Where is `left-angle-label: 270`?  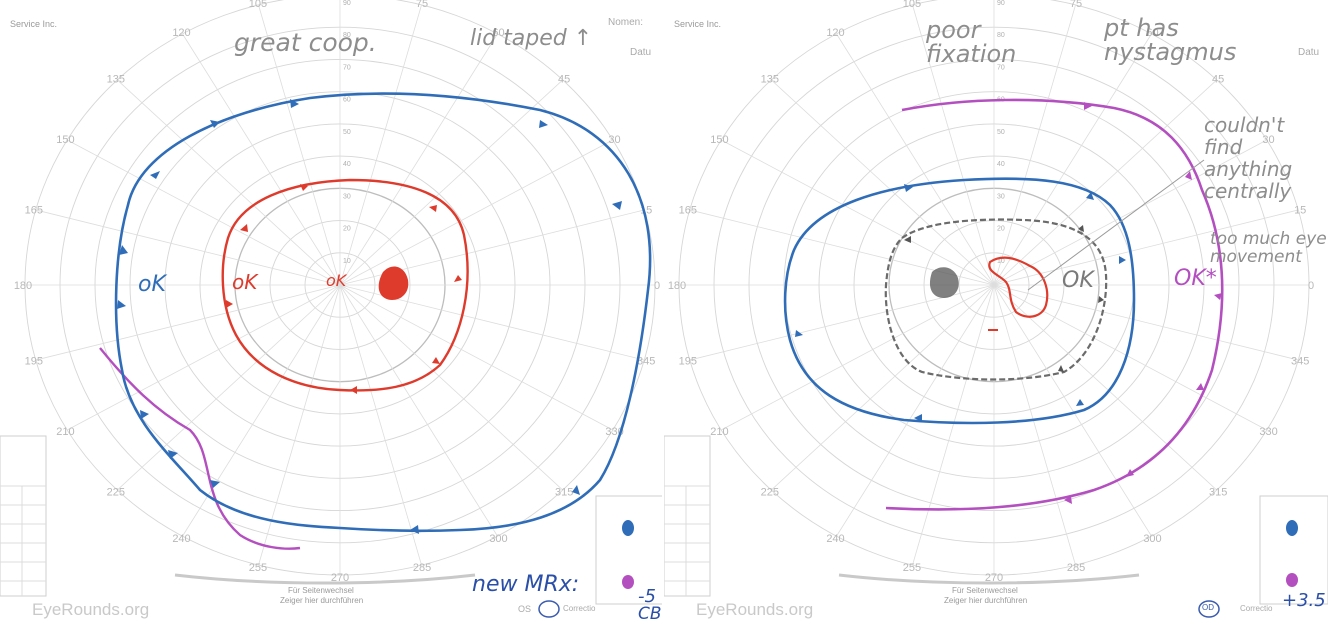 left-angle-label: 270 is located at coordinates (340, 578).